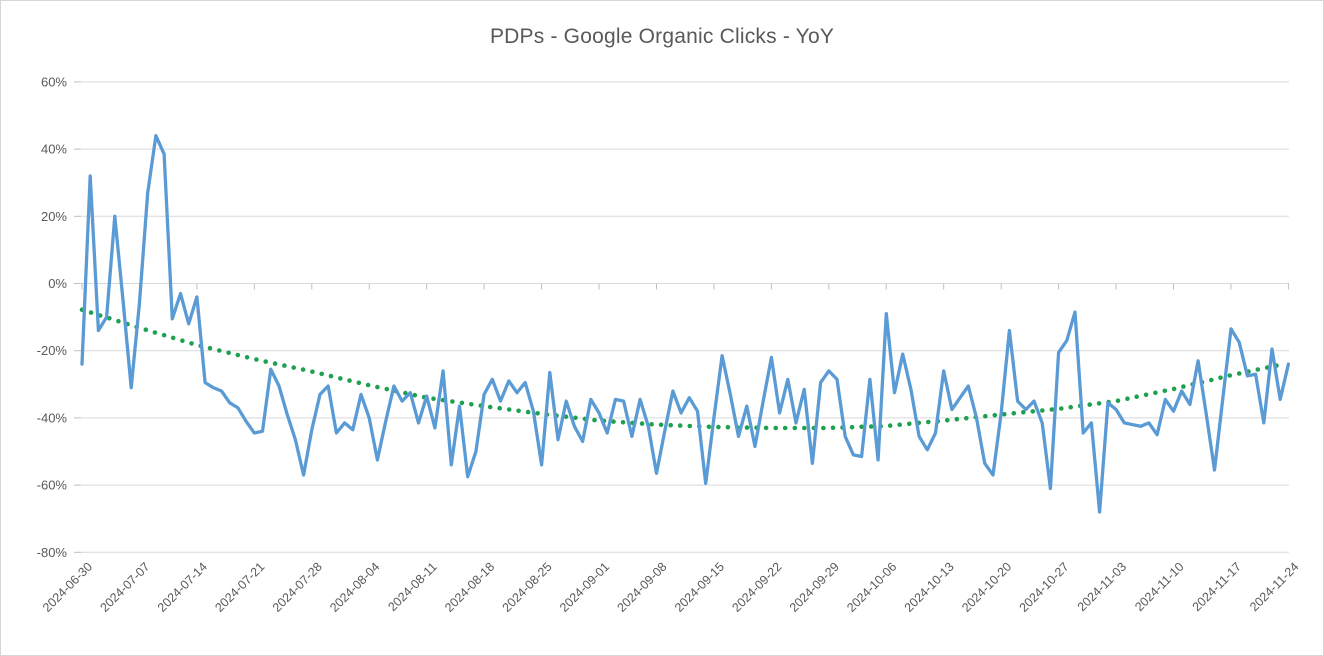 The image size is (1324, 656). I want to click on x-axis-label: 2024-08-18, so click(469, 587).